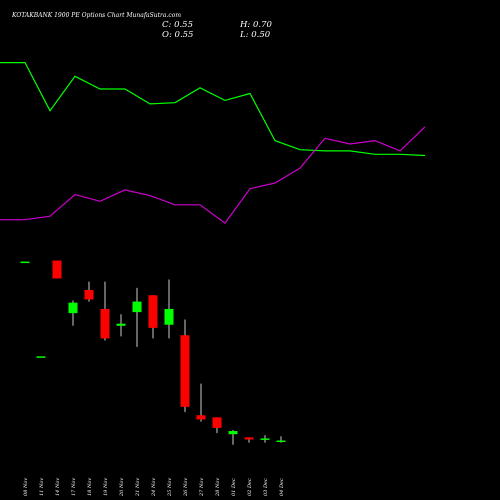  I want to click on x-tick-label: 02 Dec, so click(250, 487).